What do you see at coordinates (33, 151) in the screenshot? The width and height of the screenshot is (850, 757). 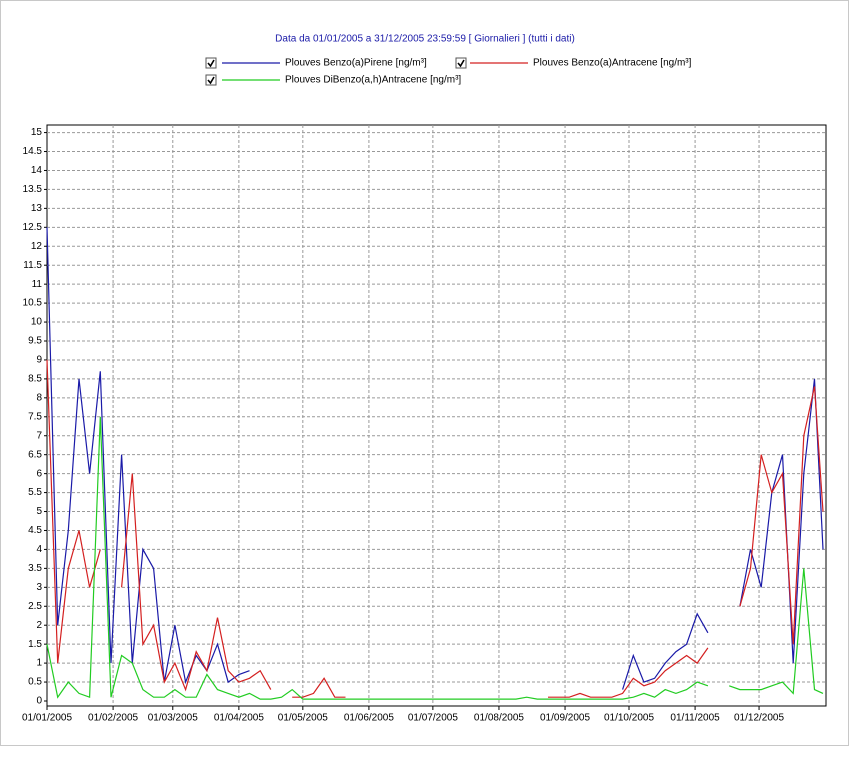 I see `y-tick-label: 14.5` at bounding box center [33, 151].